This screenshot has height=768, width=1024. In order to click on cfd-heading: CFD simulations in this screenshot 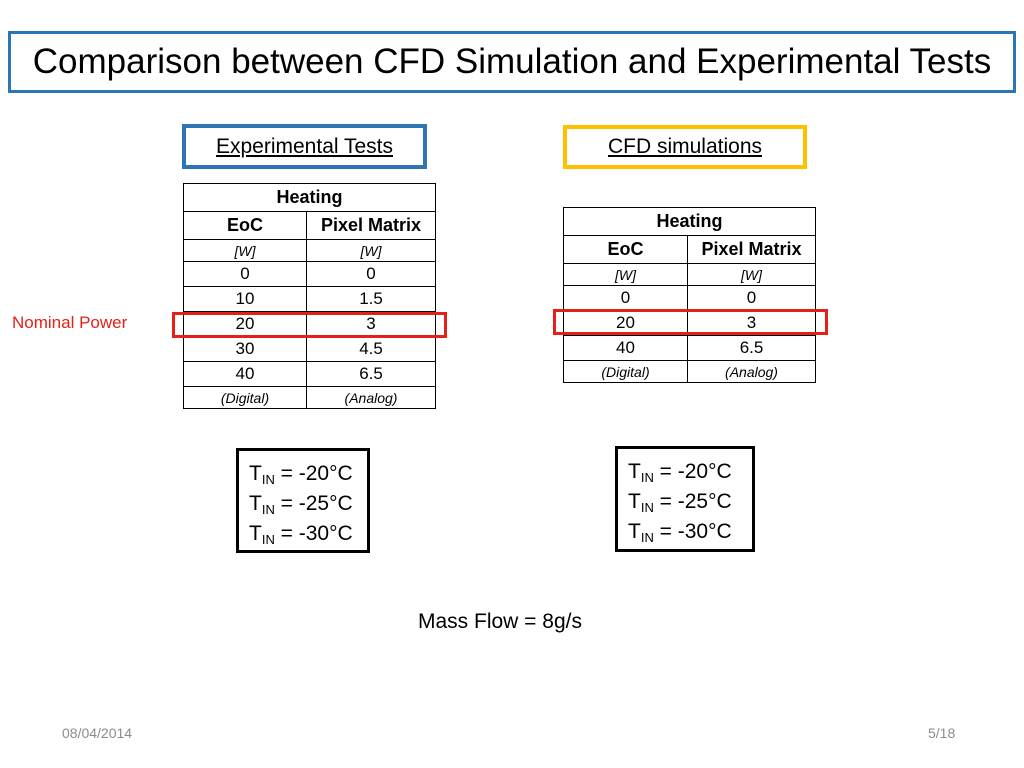, I will do `click(685, 146)`.